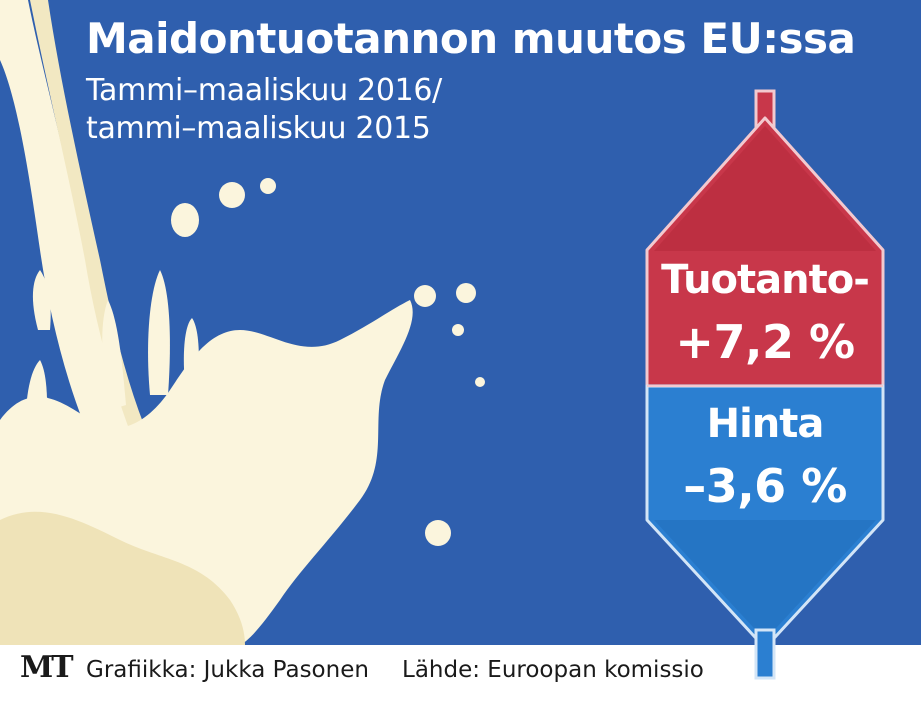  What do you see at coordinates (765, 280) in the screenshot?
I see `production-label: Tuotanto-` at bounding box center [765, 280].